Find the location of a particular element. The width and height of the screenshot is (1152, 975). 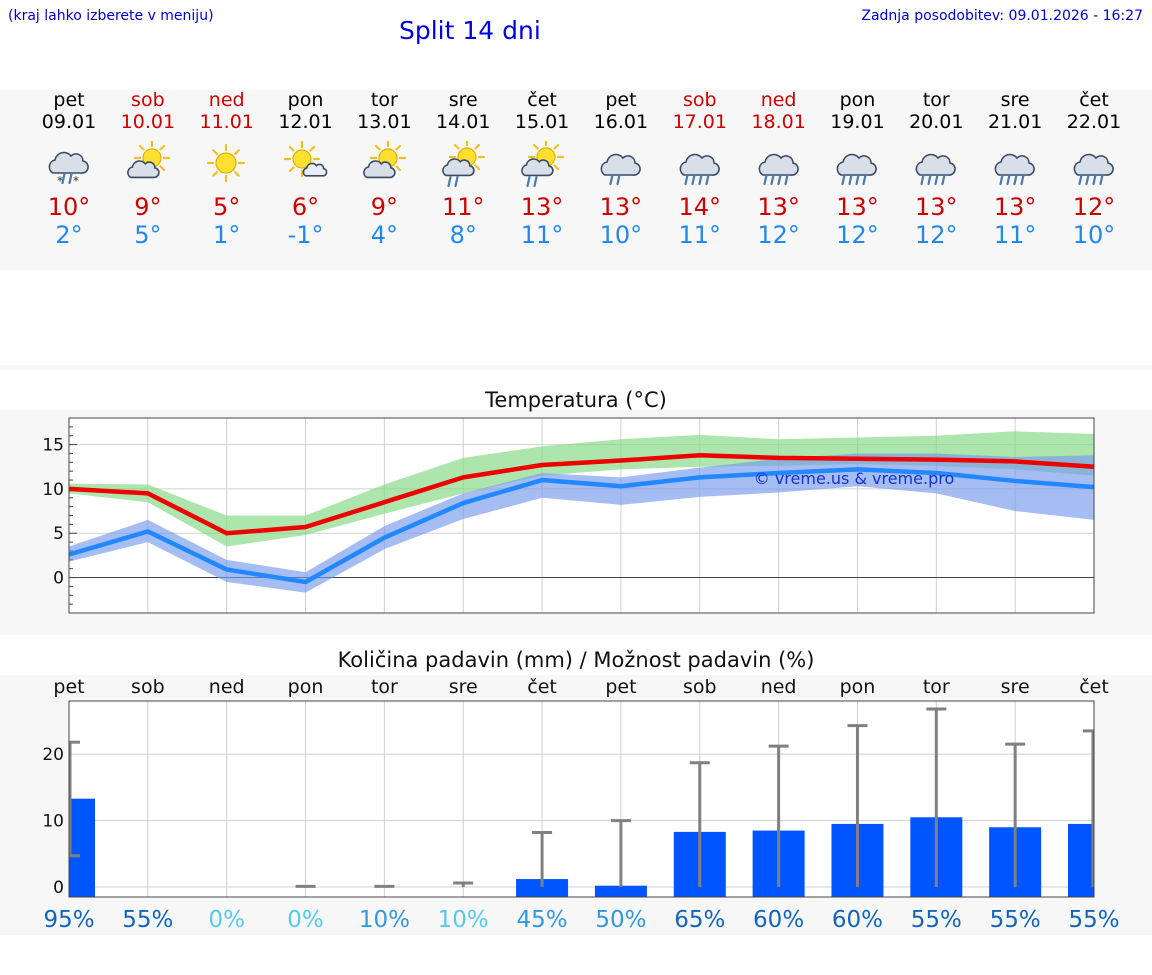

last-update: Zadnja posodobitev: 09.01.2026 - 16:27 is located at coordinates (1002, 16).